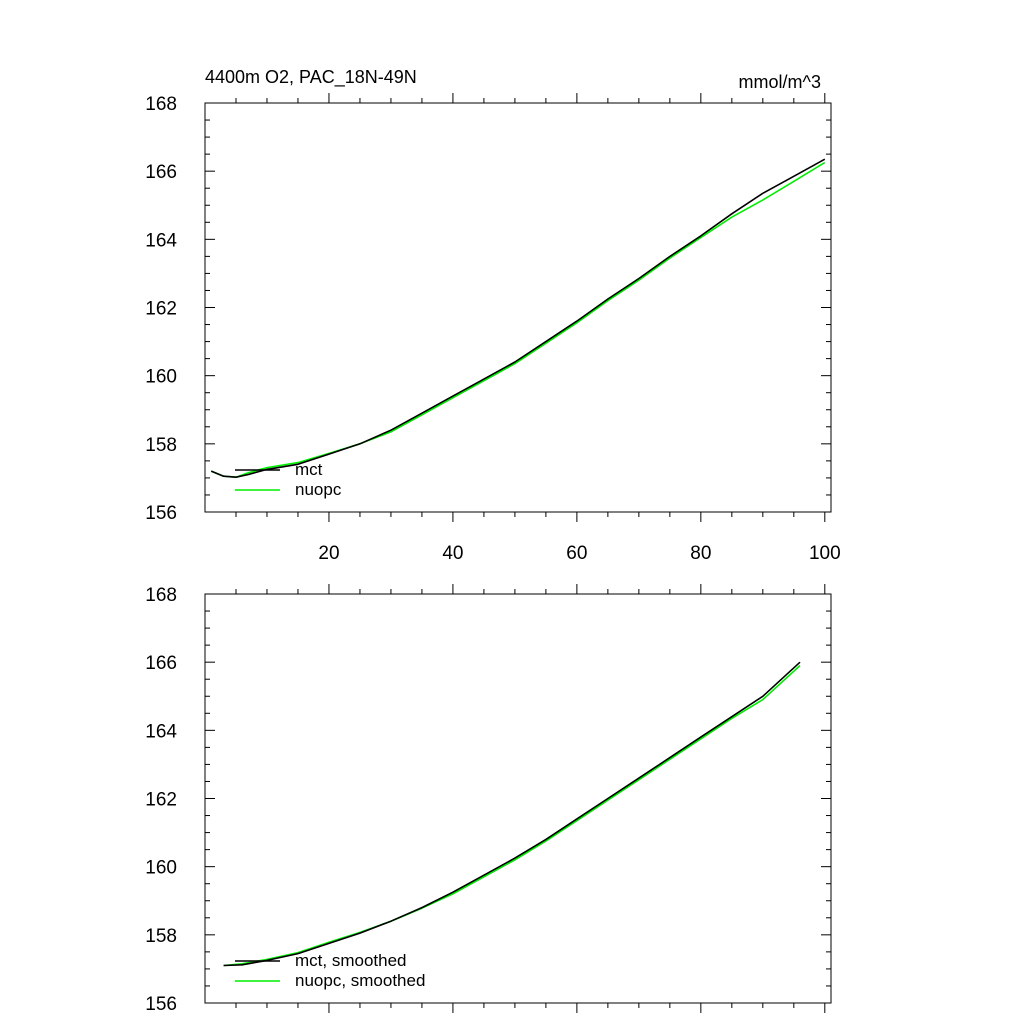 Image resolution: width=1024 pixels, height=1024 pixels. Describe the element at coordinates (825, 553) in the screenshot. I see `x-tick-label: 100` at that location.